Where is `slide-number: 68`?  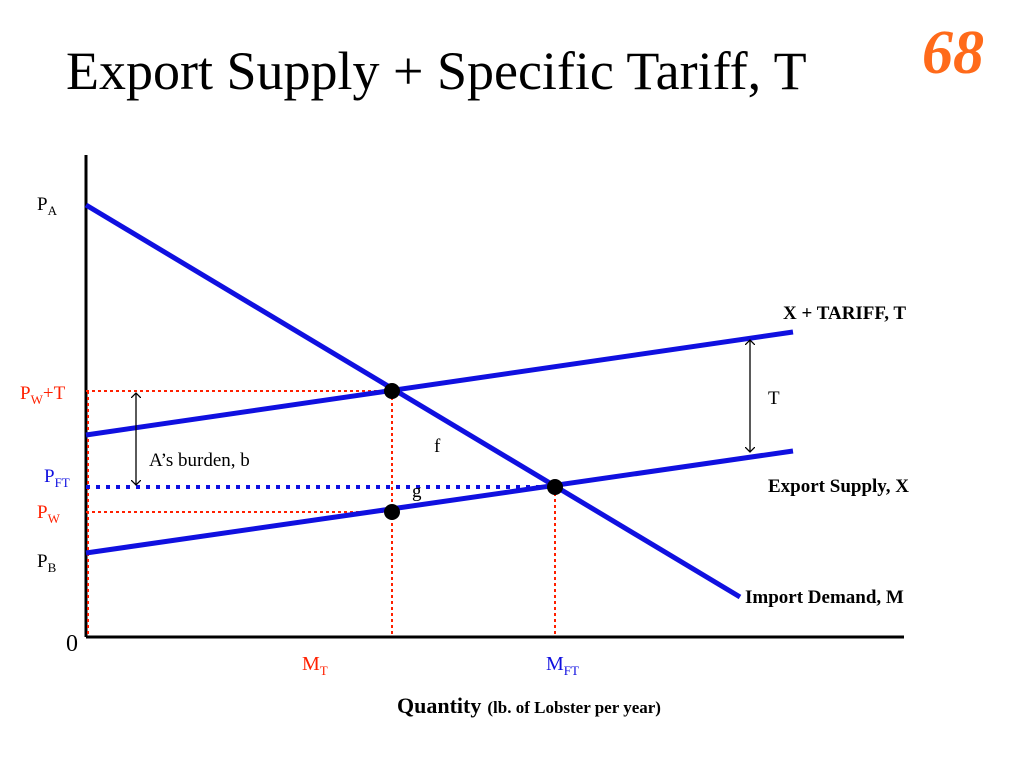 slide-number: 68 is located at coordinates (953, 53).